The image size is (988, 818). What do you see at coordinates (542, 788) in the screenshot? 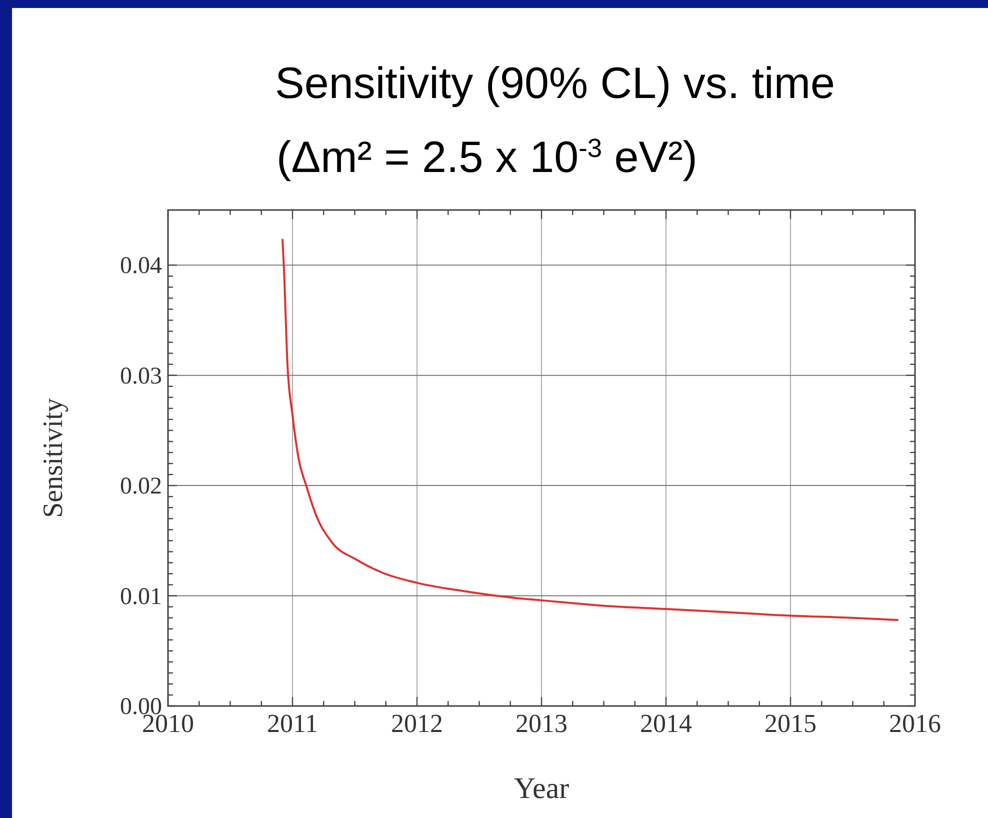
I see `x-axis-title: Year` at bounding box center [542, 788].